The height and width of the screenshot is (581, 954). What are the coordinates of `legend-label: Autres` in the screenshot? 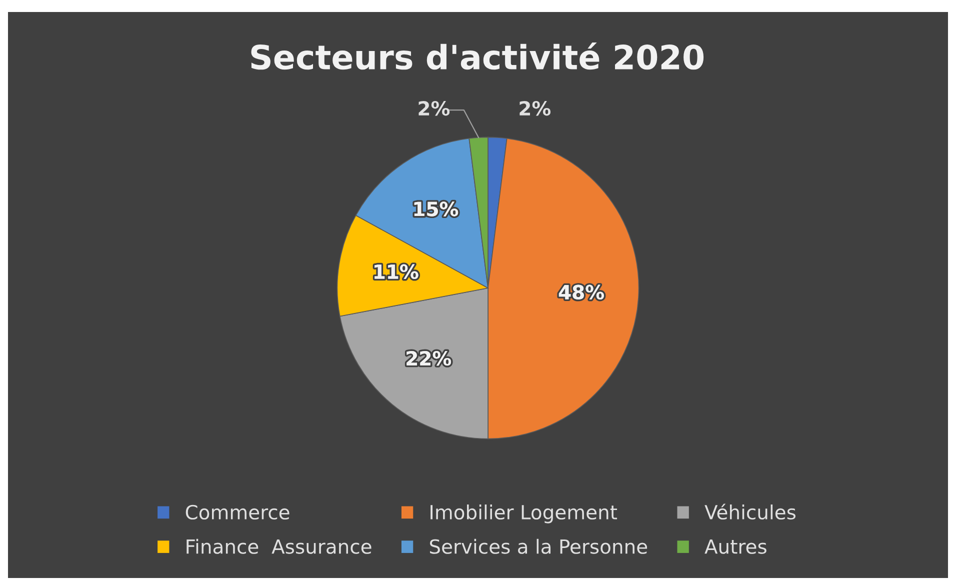 It's located at (735, 546).